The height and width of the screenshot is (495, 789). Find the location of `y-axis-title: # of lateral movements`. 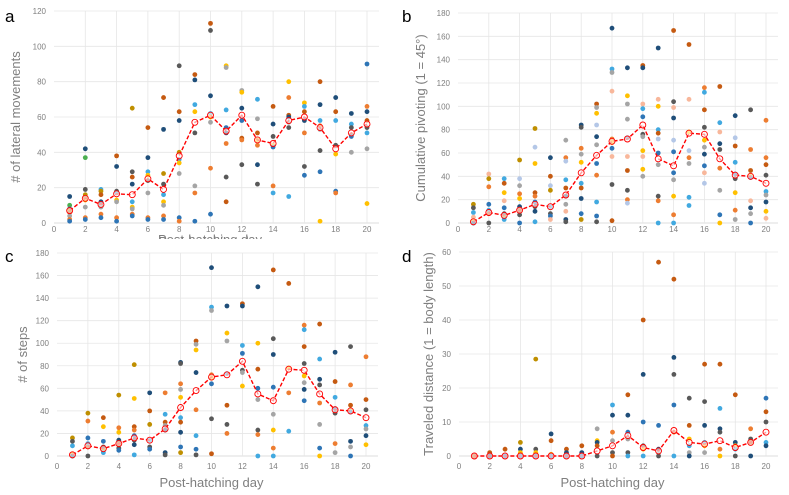

y-axis-title: # of lateral movements is located at coordinates (15, 117).